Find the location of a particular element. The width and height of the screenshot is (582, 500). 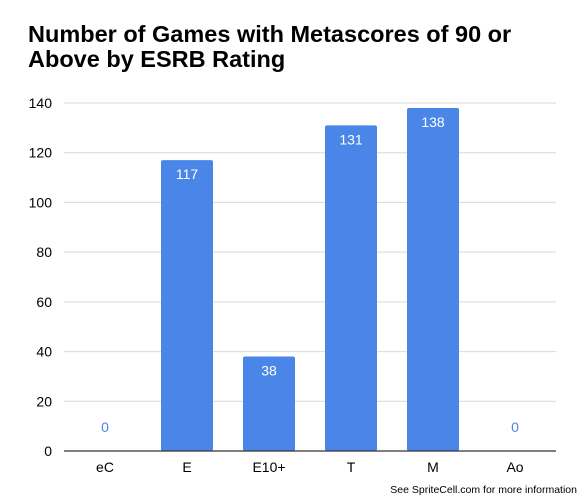

y-tick-label: 40 is located at coordinates (44, 352).